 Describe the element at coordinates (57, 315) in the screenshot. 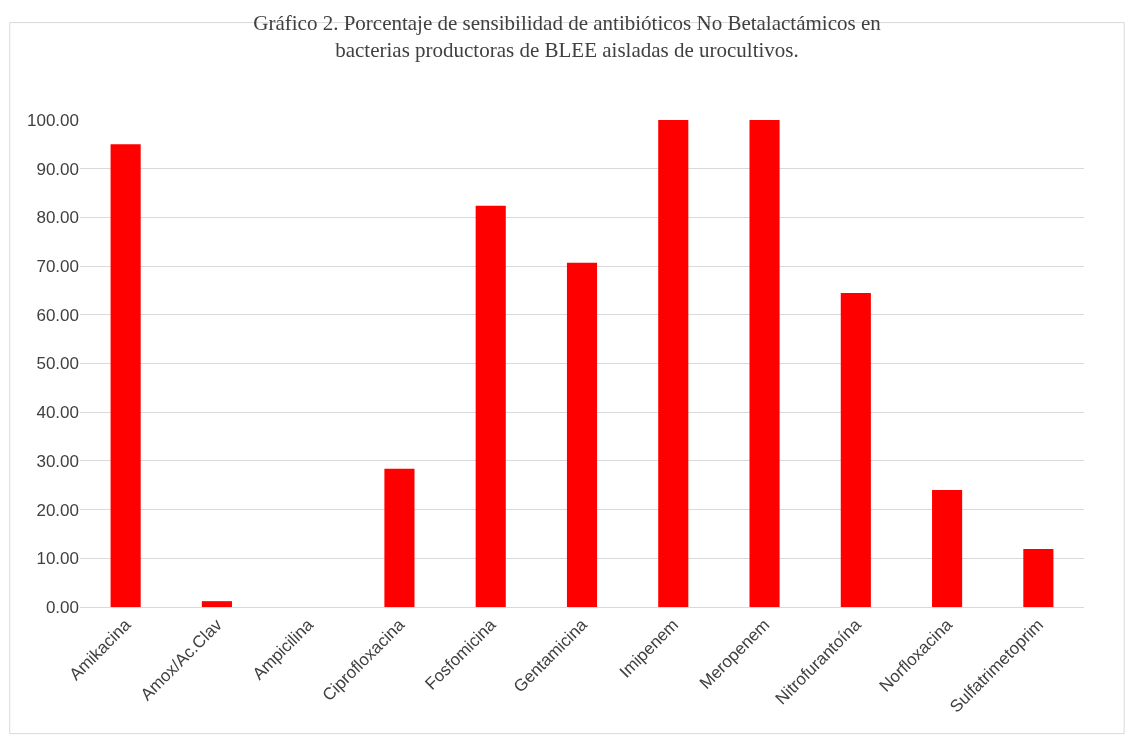

I see `y-tick-label: 60.00` at that location.